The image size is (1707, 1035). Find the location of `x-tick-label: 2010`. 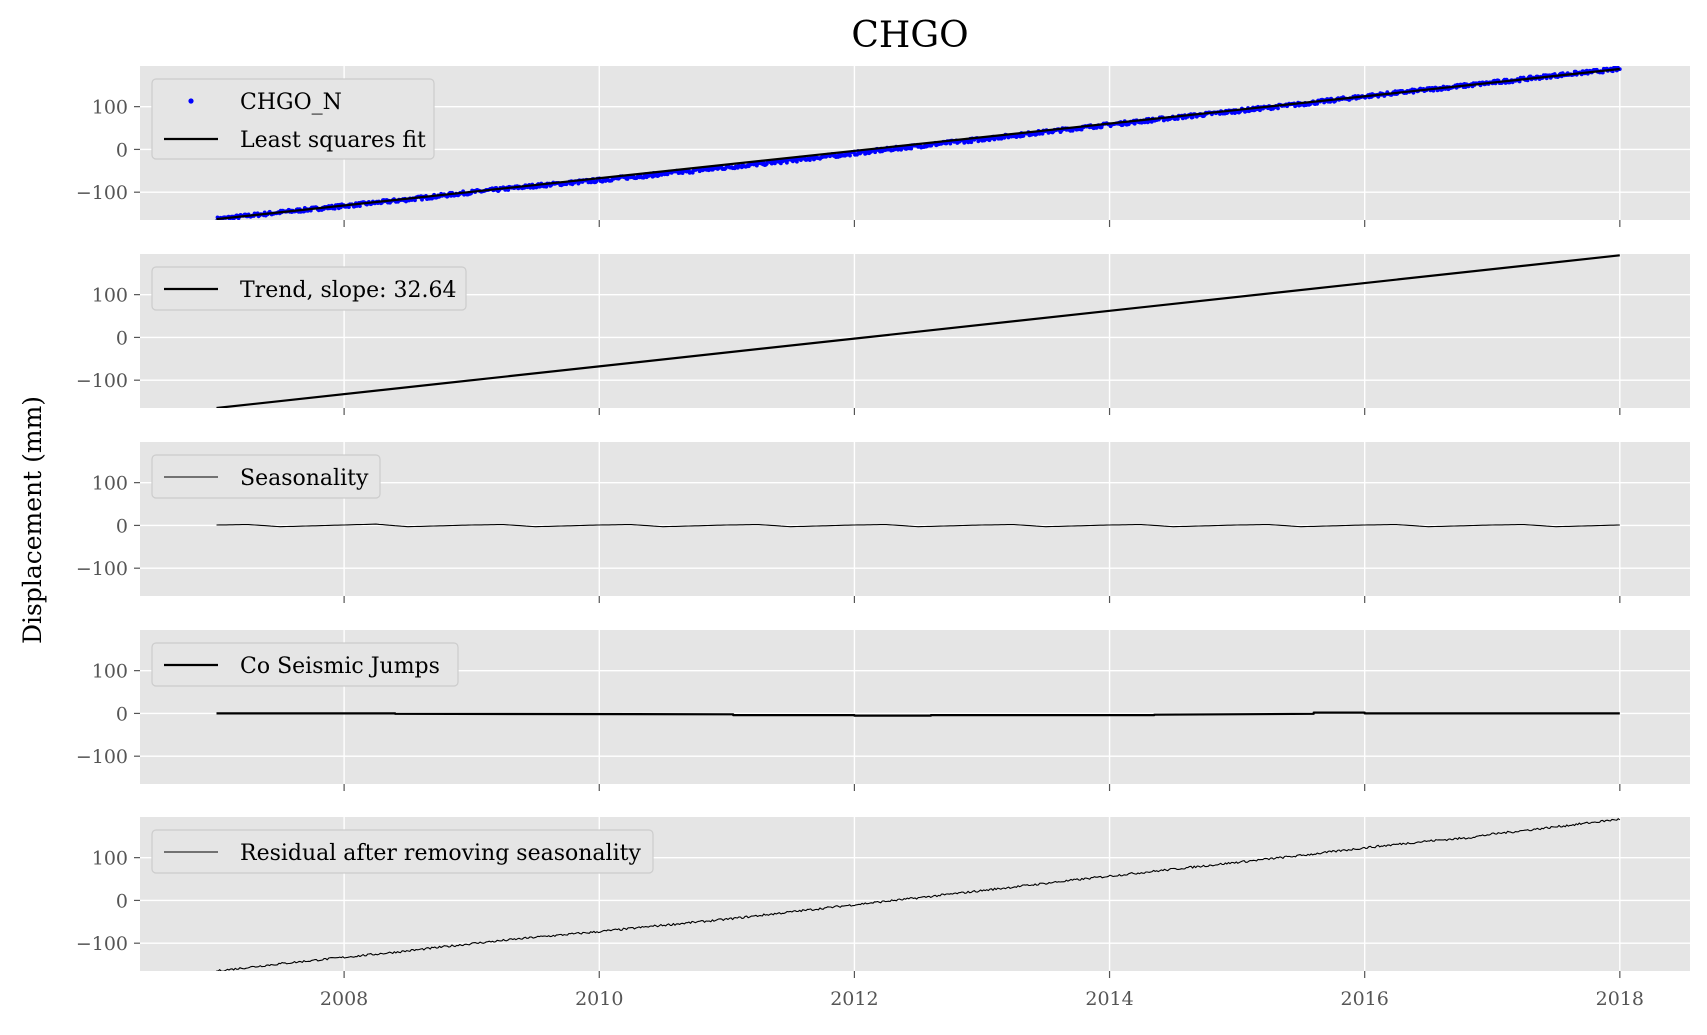

x-tick-label: 2010 is located at coordinates (599, 999).